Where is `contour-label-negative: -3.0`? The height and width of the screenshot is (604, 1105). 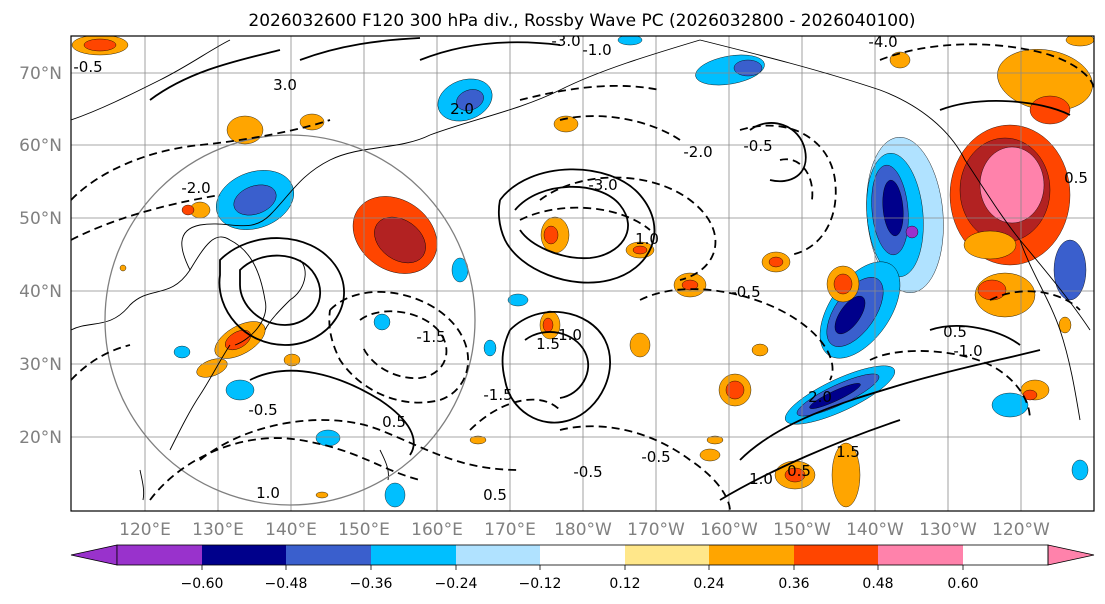
contour-label-negative: -3.0 is located at coordinates (602, 185).